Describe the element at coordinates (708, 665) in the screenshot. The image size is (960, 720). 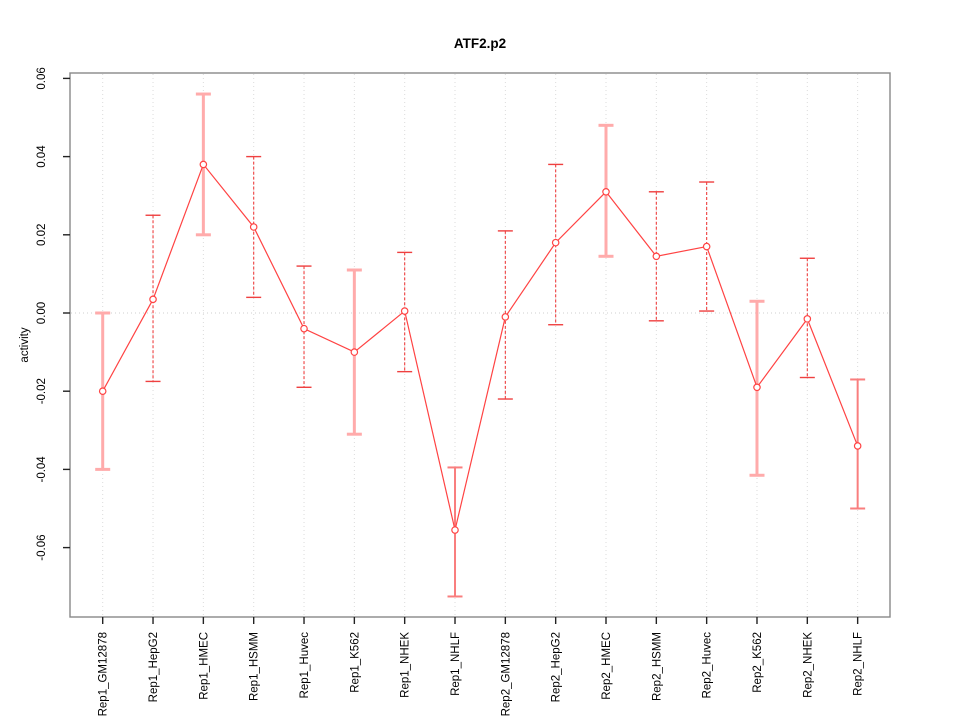
I see `x-tick-label: Rep2_Huvec` at that location.